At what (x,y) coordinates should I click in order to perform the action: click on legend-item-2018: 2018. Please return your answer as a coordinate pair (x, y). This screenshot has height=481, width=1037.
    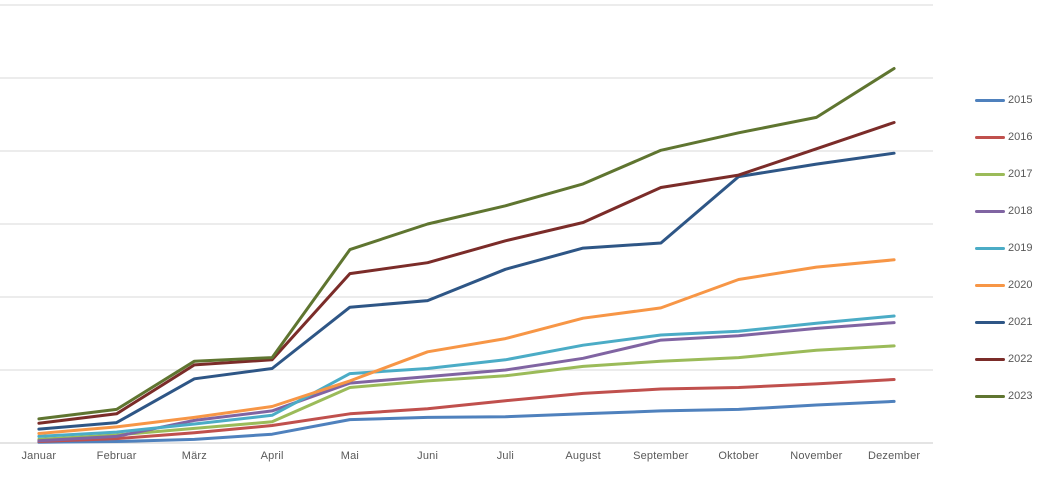
    Looking at the image, I should click on (1003, 211).